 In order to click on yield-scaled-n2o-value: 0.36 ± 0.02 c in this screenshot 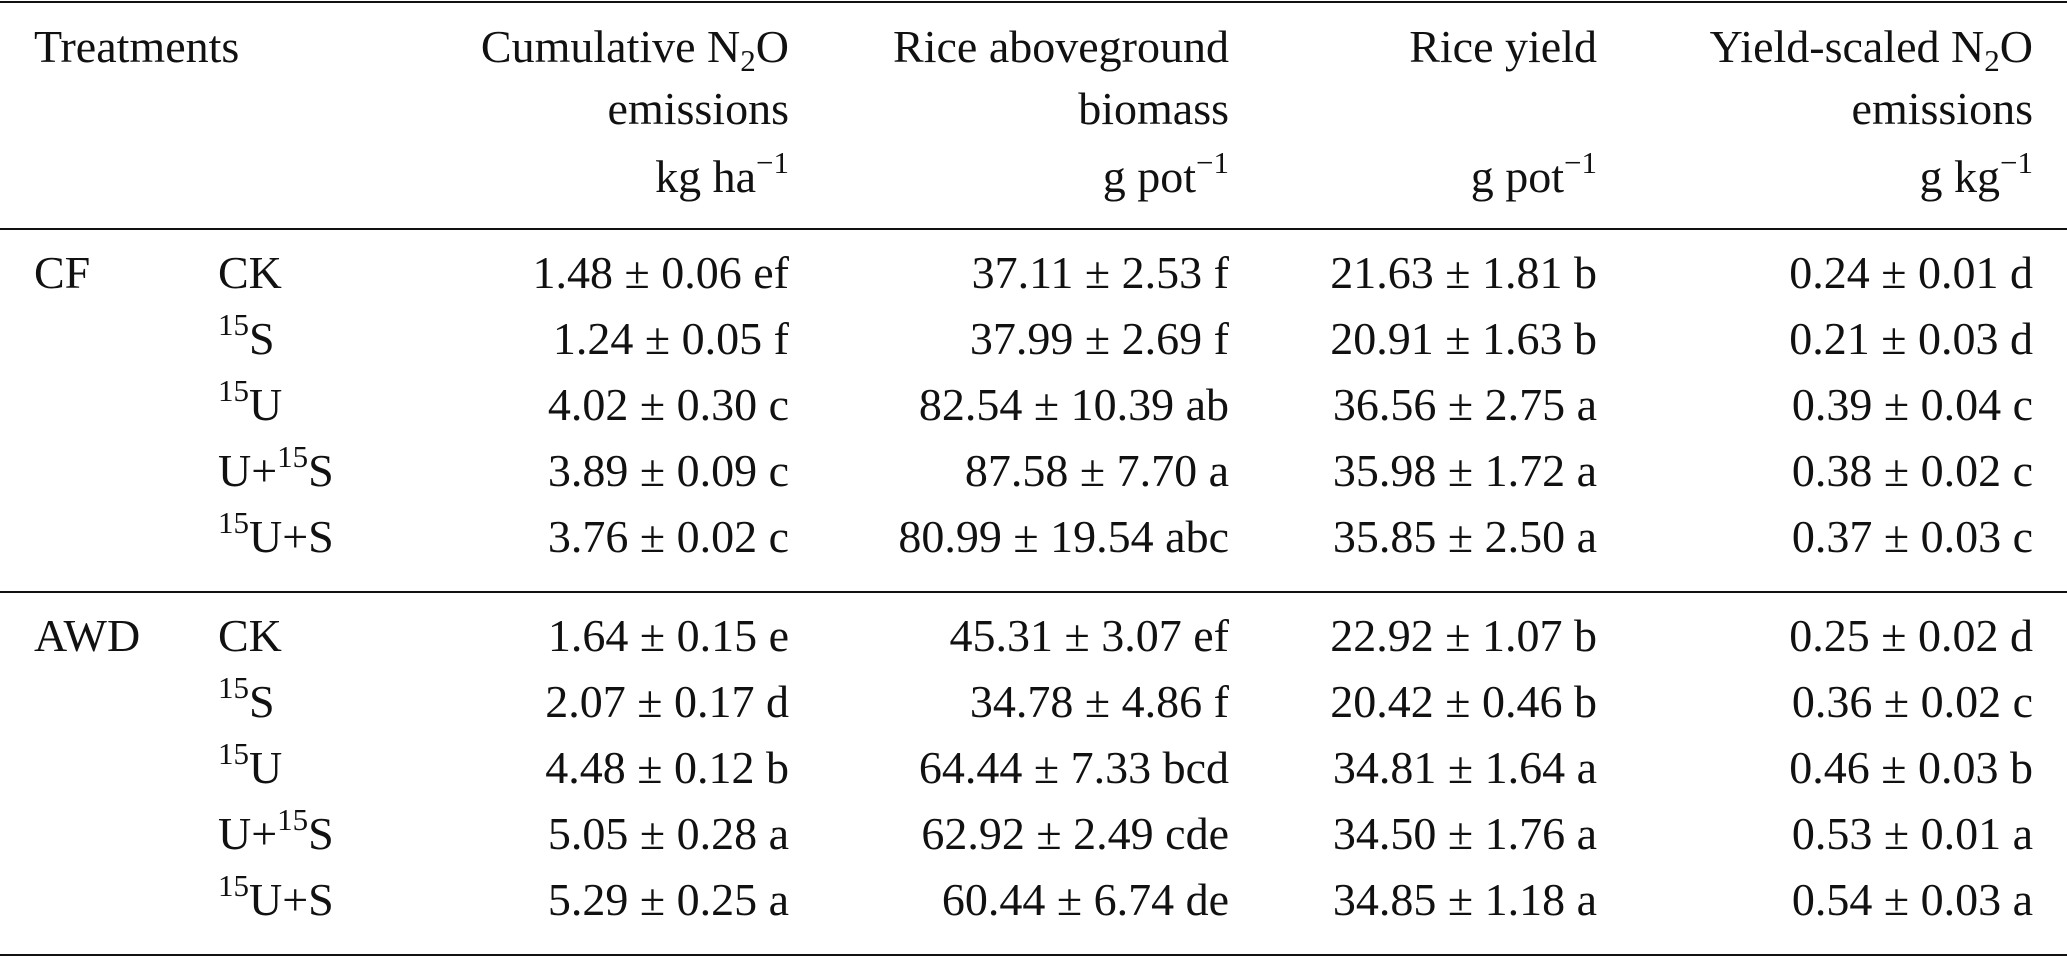, I will do `click(1912, 701)`.